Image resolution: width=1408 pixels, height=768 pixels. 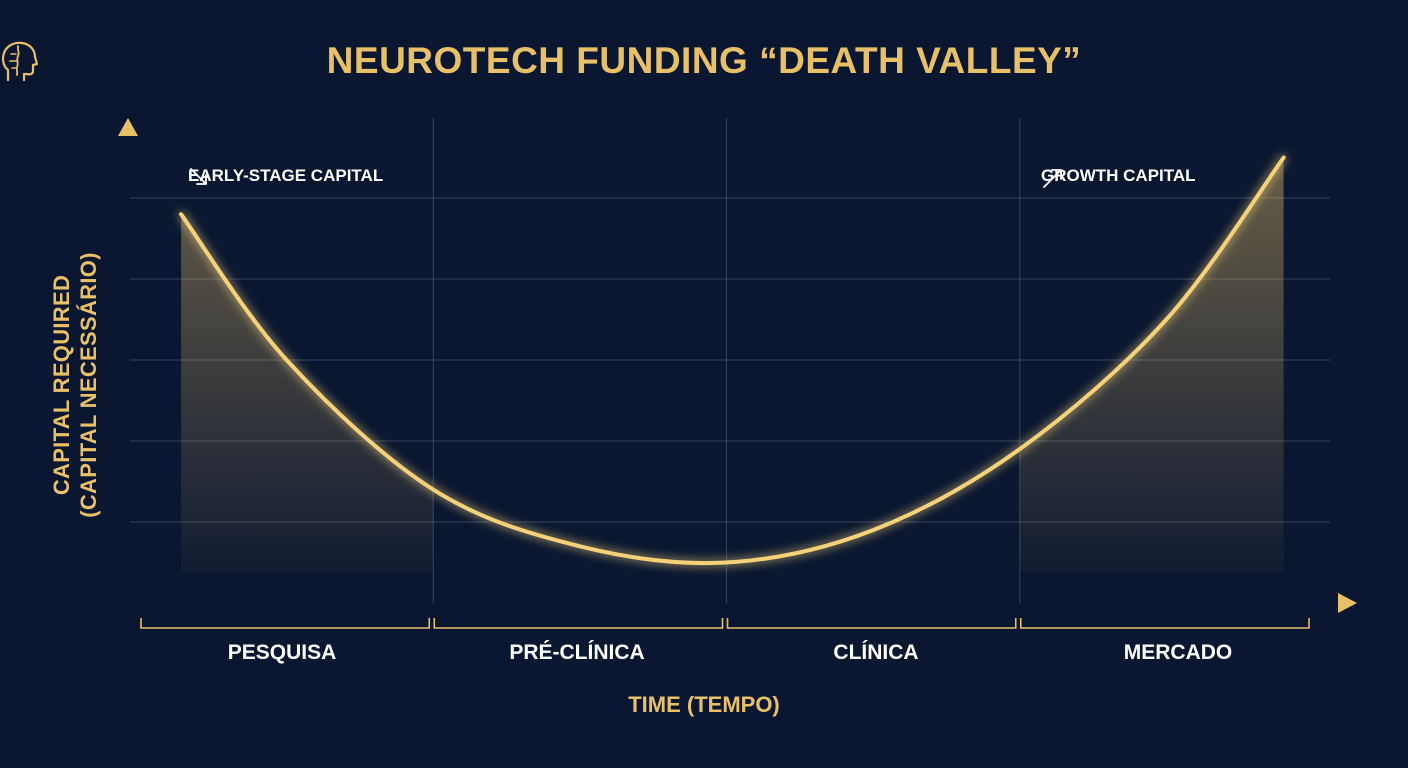 I want to click on arrow-up-right-icon, so click(x=1052, y=178).